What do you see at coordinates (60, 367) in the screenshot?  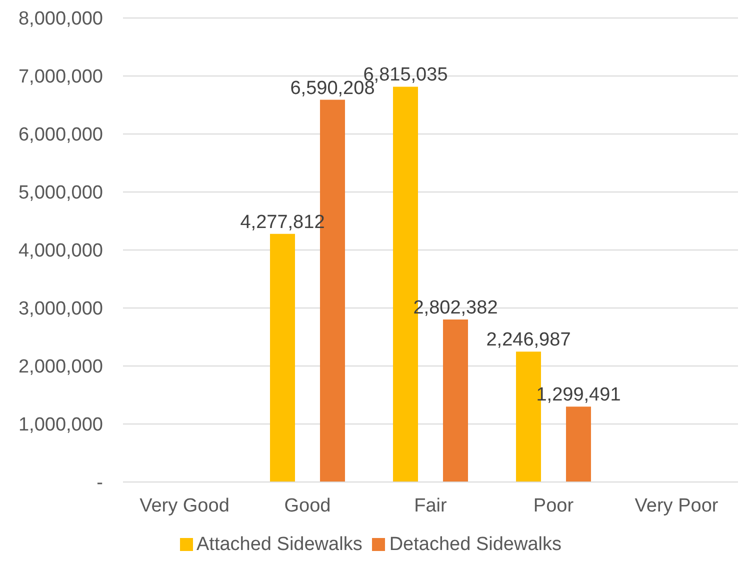 I see `y-tick-label: 2,000,000` at bounding box center [60, 367].